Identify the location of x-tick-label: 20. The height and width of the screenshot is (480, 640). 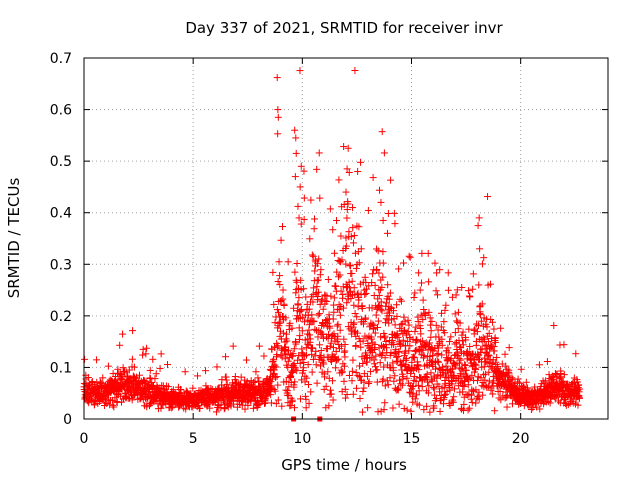
(521, 439).